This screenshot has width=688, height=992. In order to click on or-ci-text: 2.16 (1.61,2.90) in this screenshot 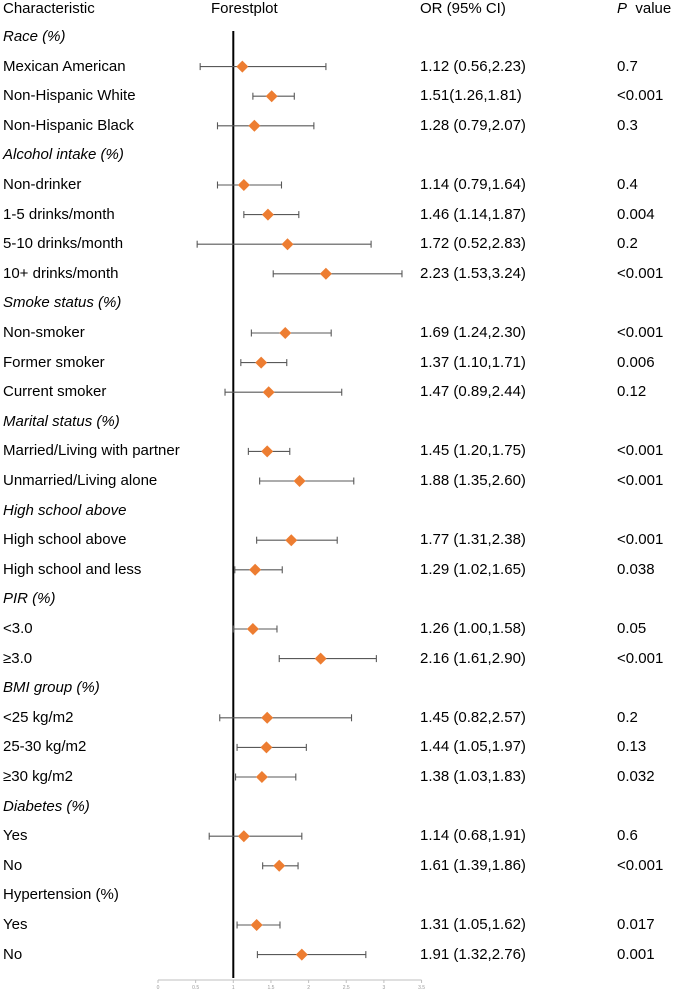, I will do `click(473, 658)`.